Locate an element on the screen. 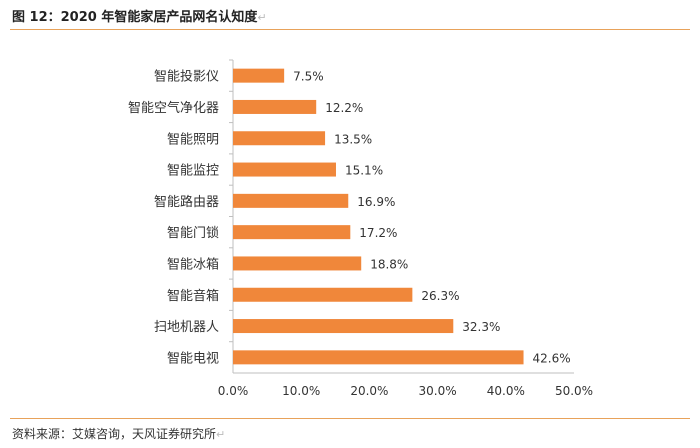 This screenshot has width=700, height=448. value-label: 26.3% is located at coordinates (440, 296).